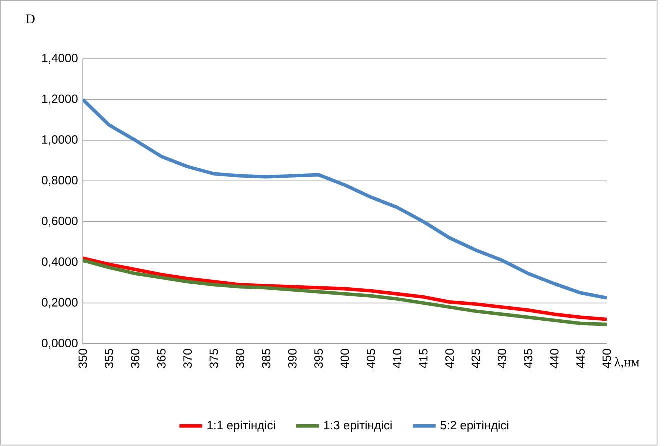  What do you see at coordinates (60, 344) in the screenshot?
I see `y-tick-label: 0,0000` at bounding box center [60, 344].